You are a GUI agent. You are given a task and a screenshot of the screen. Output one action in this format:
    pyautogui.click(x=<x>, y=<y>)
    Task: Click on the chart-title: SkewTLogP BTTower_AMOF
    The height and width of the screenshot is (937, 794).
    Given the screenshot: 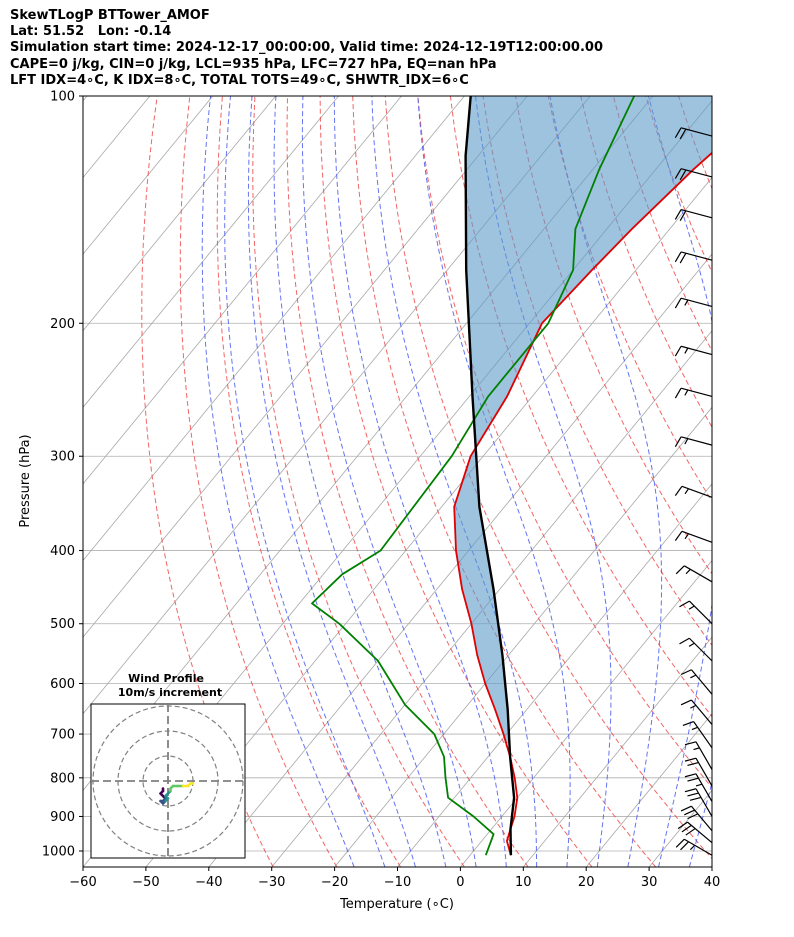 What is the action you would take?
    pyautogui.click(x=110, y=15)
    